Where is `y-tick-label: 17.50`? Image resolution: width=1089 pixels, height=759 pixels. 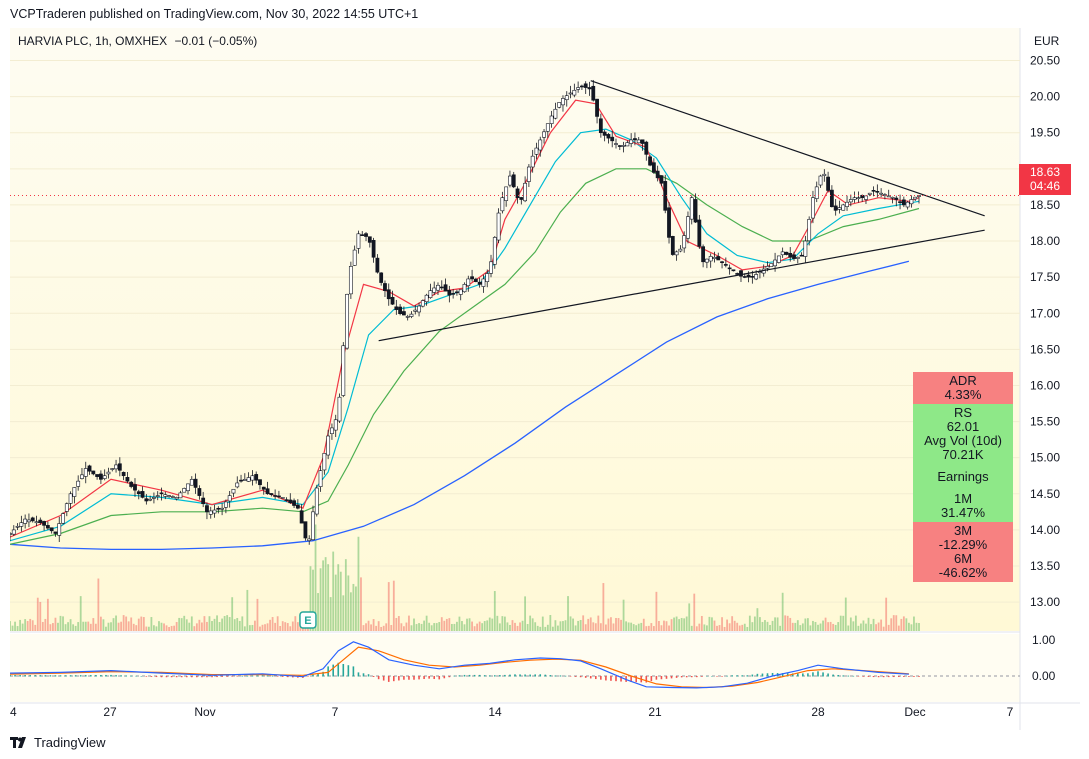
y-tick-label: 17.50 is located at coordinates (1045, 277).